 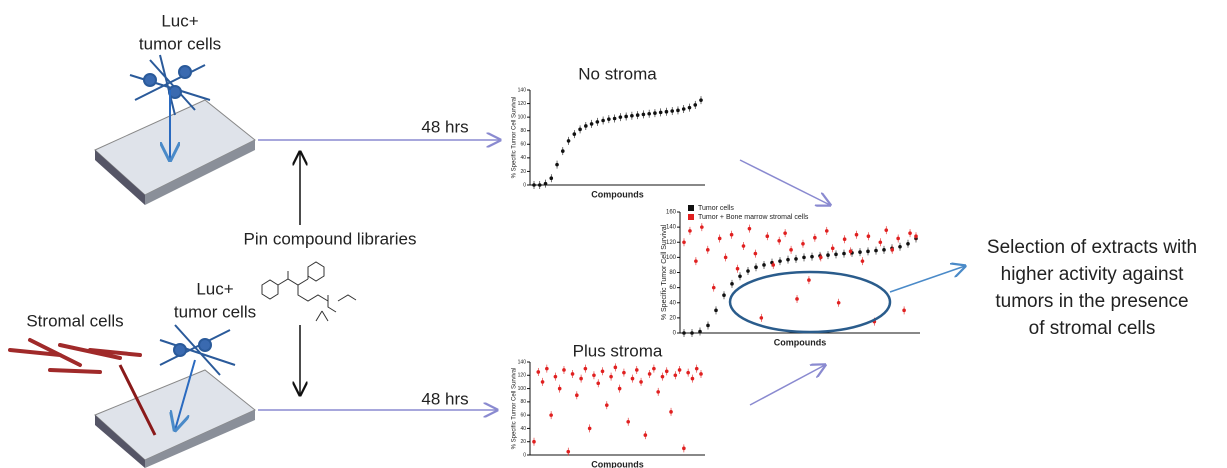 What do you see at coordinates (1092, 247) in the screenshot?
I see `label: Selection of extracts with` at bounding box center [1092, 247].